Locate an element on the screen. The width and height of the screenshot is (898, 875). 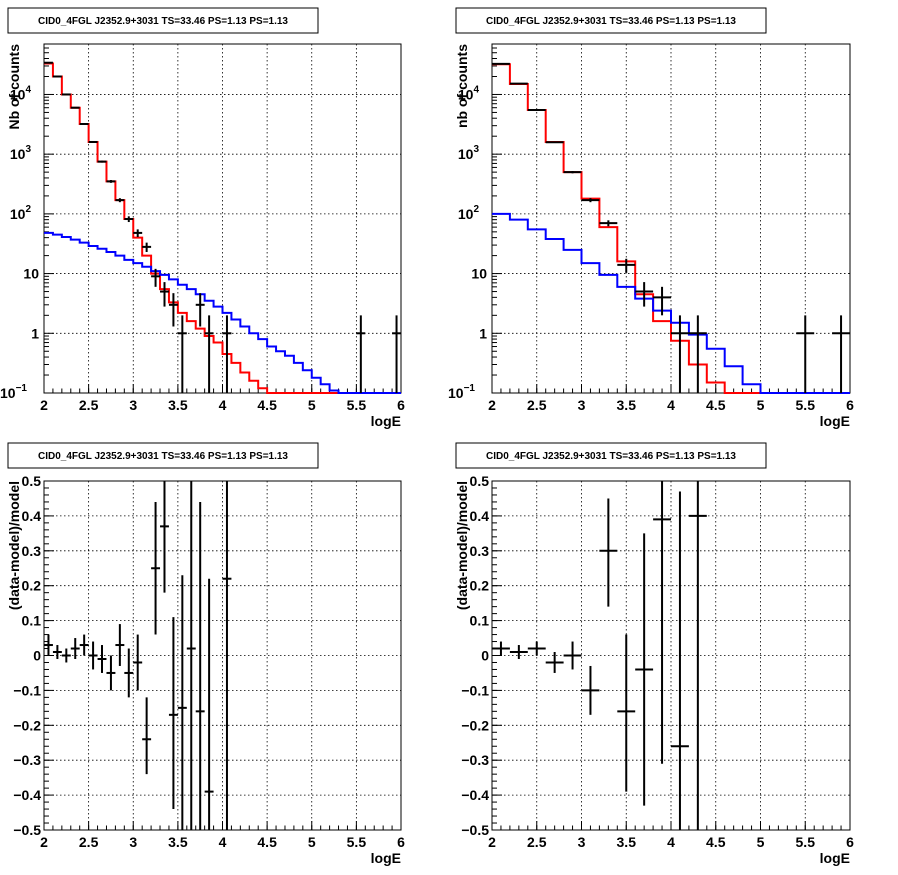
x-tick-label: 6 is located at coordinates (401, 842).